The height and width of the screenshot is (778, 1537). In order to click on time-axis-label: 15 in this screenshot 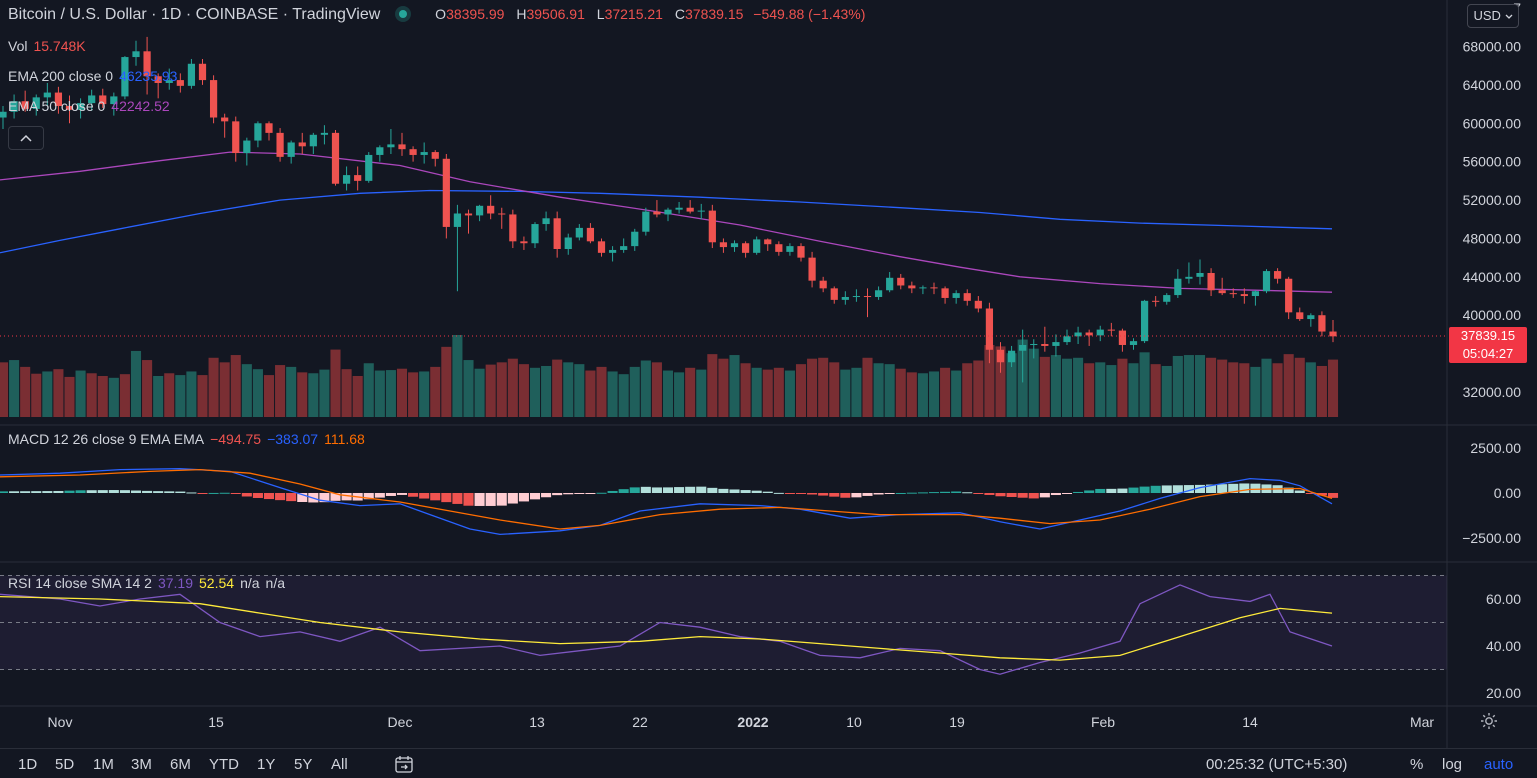, I will do `click(216, 722)`.